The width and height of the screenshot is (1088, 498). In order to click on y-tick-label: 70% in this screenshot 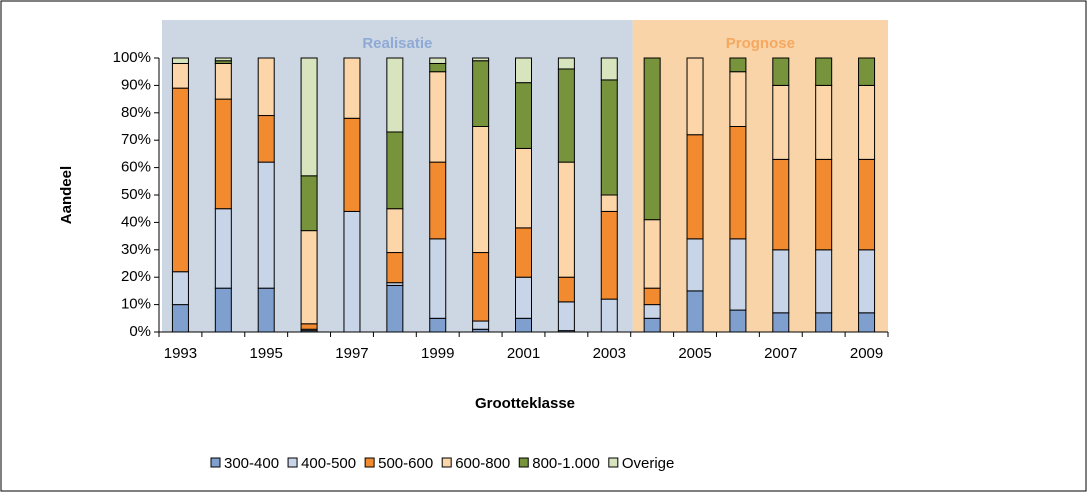, I will do `click(136, 139)`.